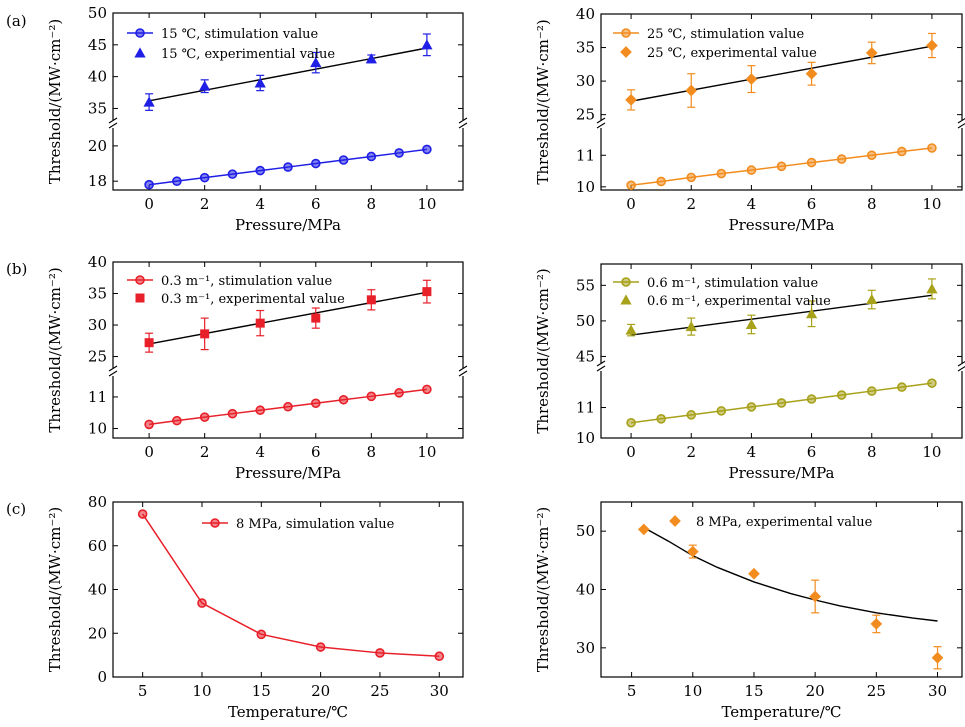 This screenshot has width=965, height=727. Describe the element at coordinates (97, 181) in the screenshot. I see `y-tick-label: 18` at that location.